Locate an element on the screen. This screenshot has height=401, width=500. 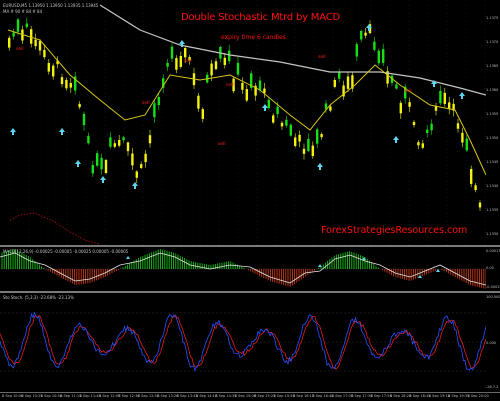
stochastic-tick: 0.000 is located at coordinates (491, 343).